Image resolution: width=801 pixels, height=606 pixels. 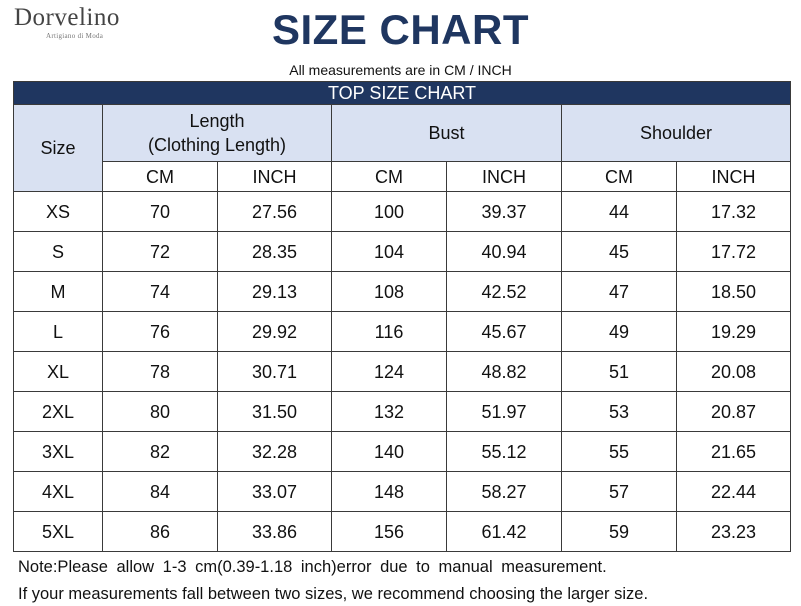 What do you see at coordinates (160, 211) in the screenshot?
I see `table-cell: 70` at bounding box center [160, 211].